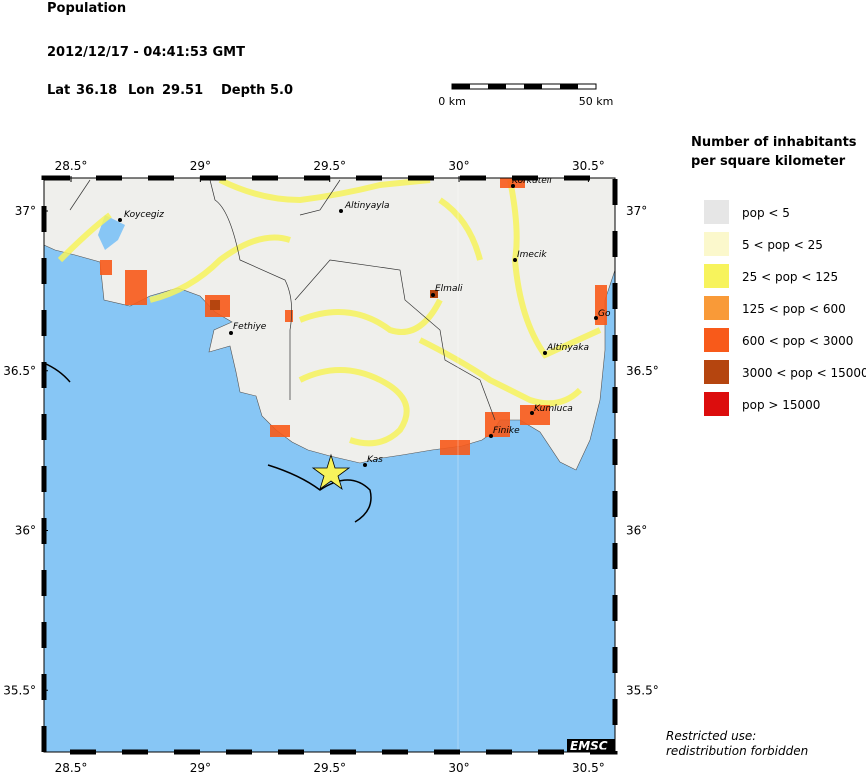  I want to click on scale-label: 50 km, so click(596, 101).